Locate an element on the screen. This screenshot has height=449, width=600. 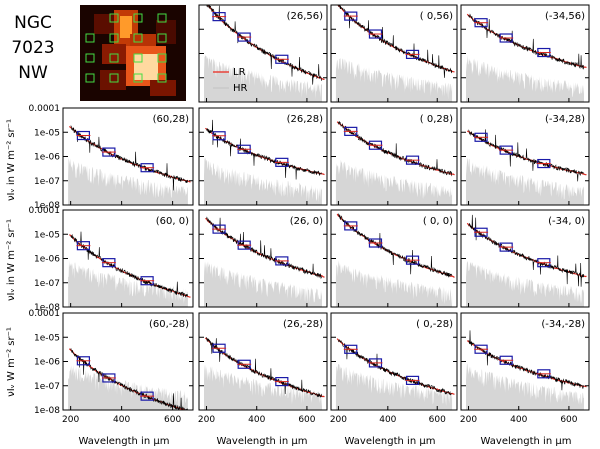
figure-title-line-2: 7023 is located at coordinates (32, 48).